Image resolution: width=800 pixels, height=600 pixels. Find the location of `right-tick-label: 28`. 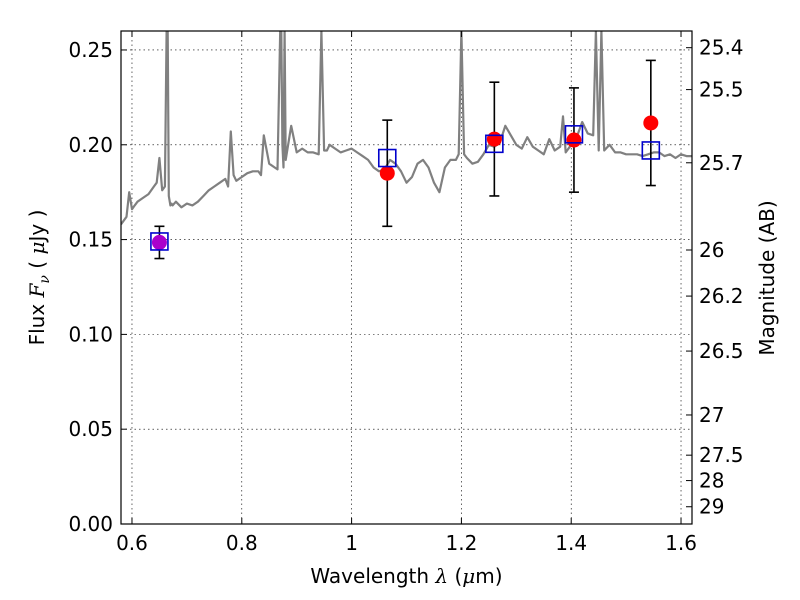

right-tick-label: 28 is located at coordinates (711, 481).